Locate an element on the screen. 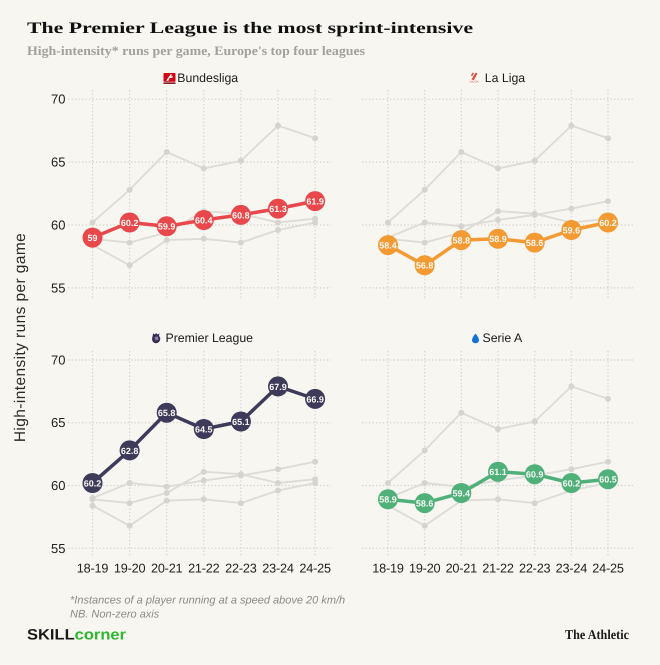 The image size is (660, 665). svg-text: 60.9 is located at coordinates (535, 475).